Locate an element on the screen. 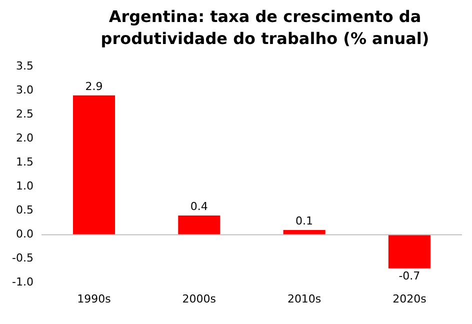  x-tick-label: 1990s is located at coordinates (94, 299).